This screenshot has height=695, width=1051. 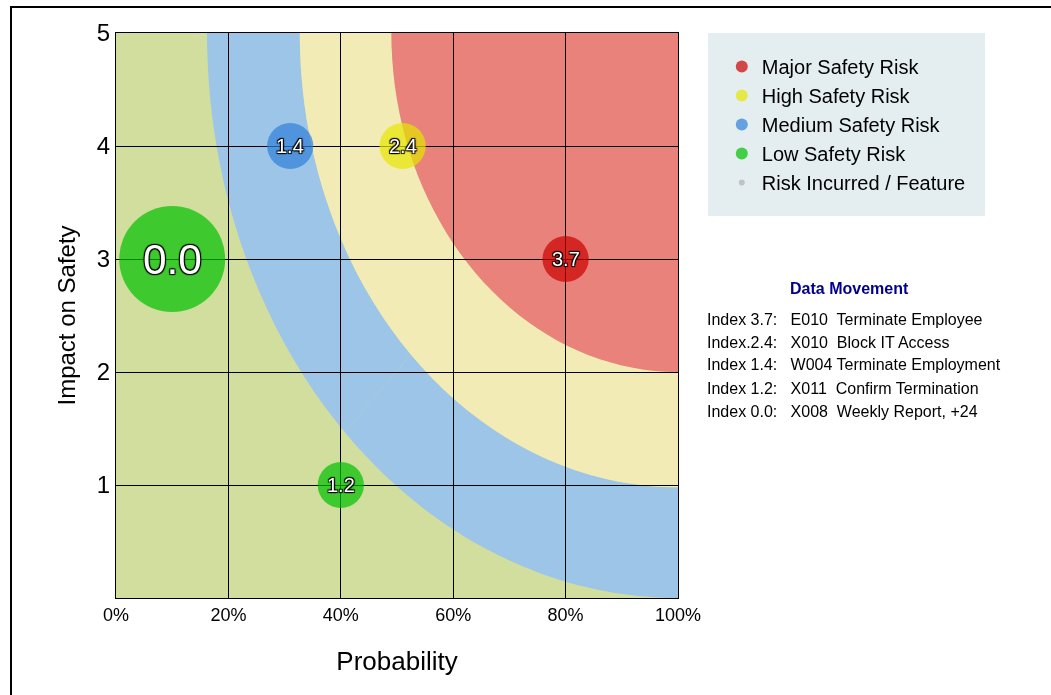 I want to click on annotation: 1.4, so click(x=290, y=146).